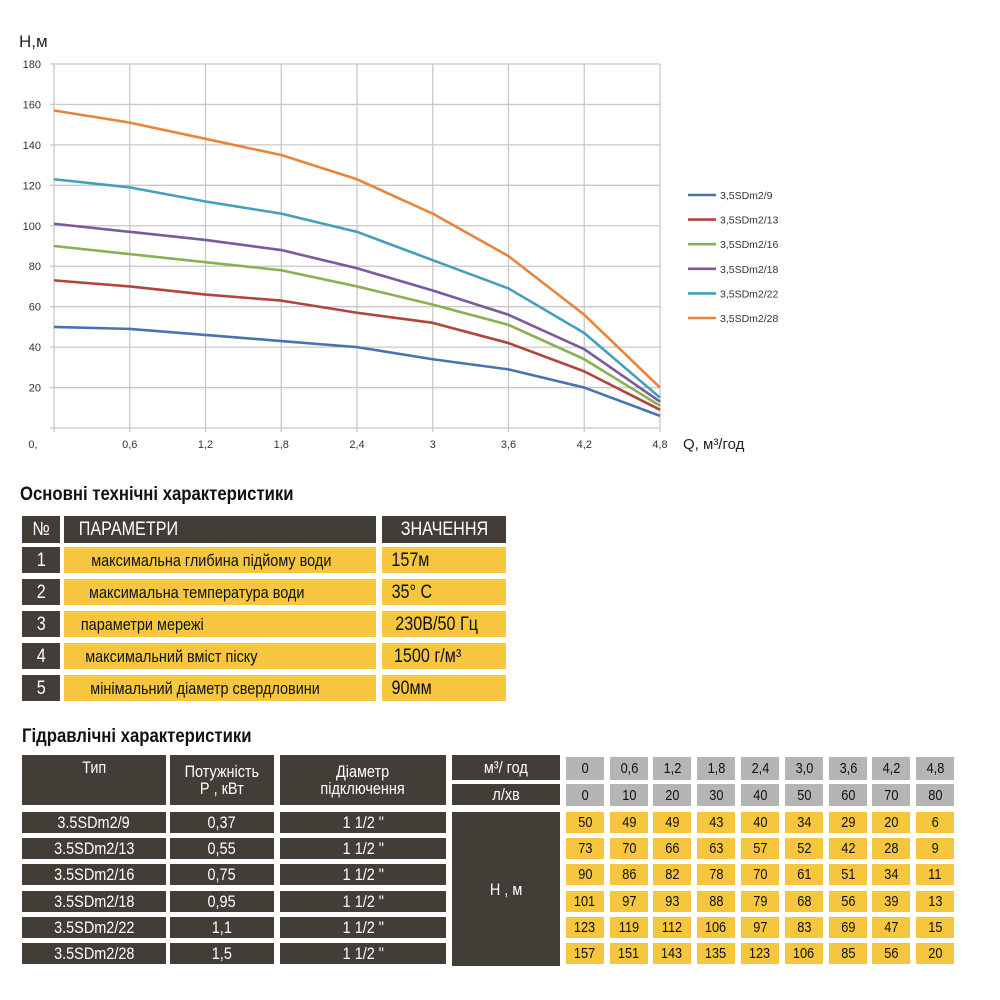 This screenshot has width=1000, height=1000. What do you see at coordinates (222, 780) in the screenshot?
I see `header-power: Потужність Р , кВт` at bounding box center [222, 780].